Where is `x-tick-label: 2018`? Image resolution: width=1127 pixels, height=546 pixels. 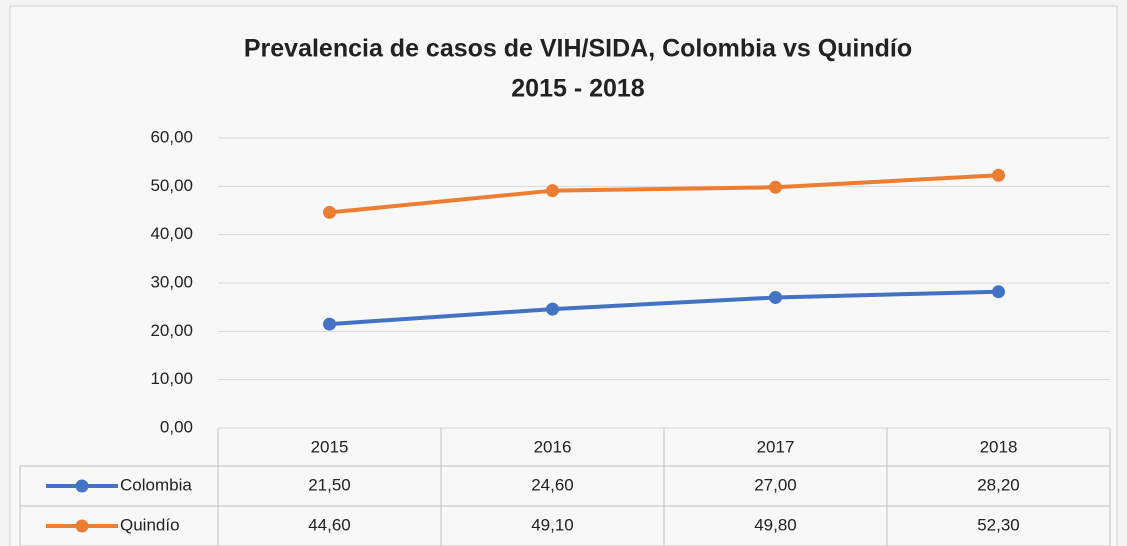
x-tick-label: 2018 is located at coordinates (999, 446).